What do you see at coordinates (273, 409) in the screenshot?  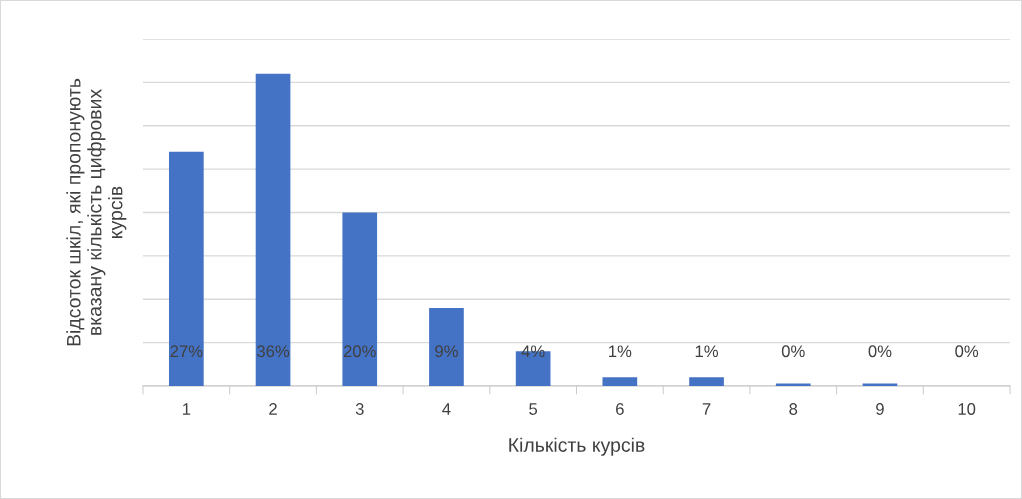 I see `x-tick-label: 2` at bounding box center [273, 409].